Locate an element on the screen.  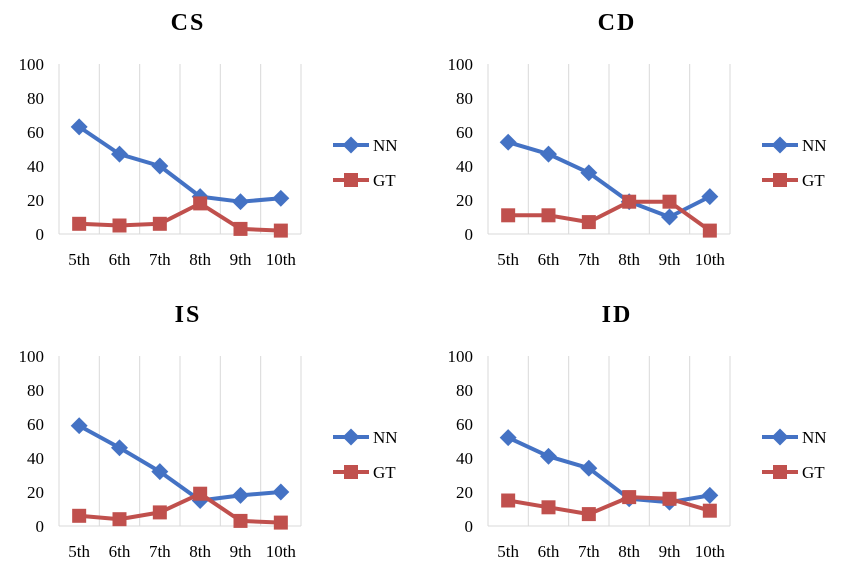
chart-title: CS is located at coordinates (188, 23).